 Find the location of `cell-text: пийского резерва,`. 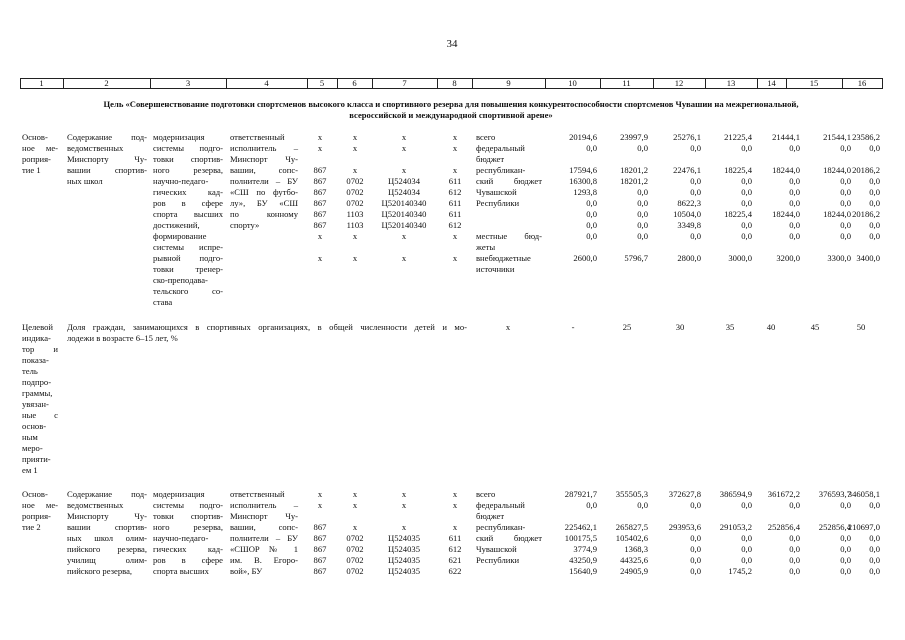

cell-text: пийского резерва, is located at coordinates (100, 571).